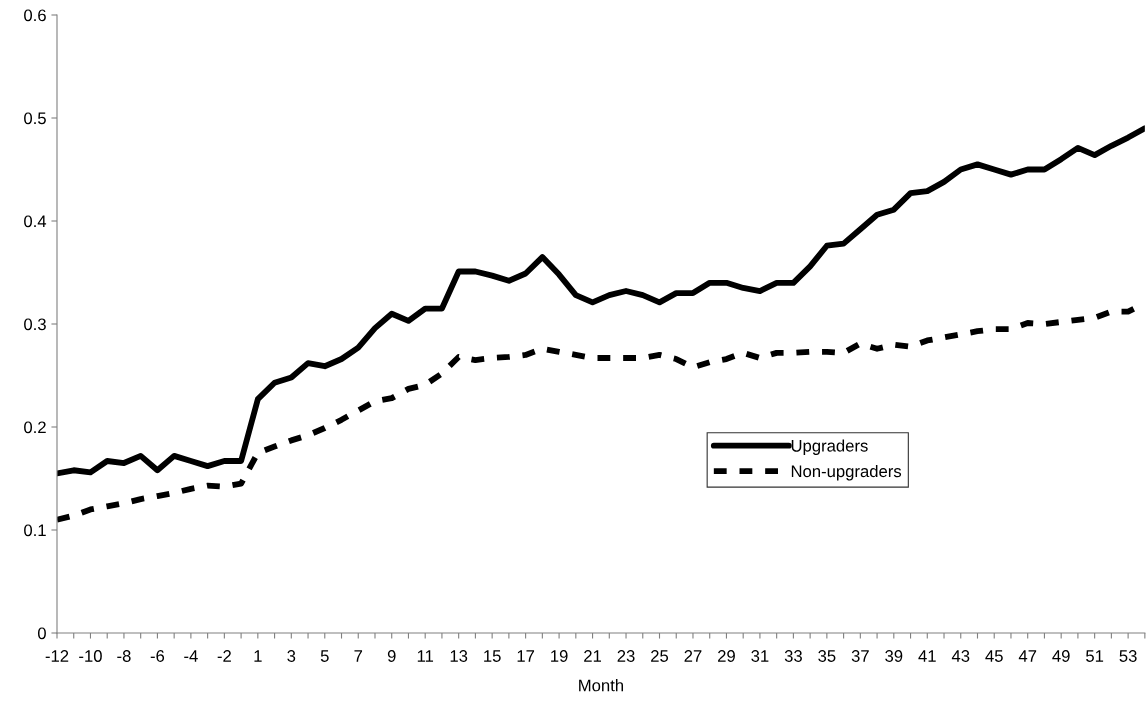 This screenshot has width=1146, height=717. Describe the element at coordinates (492, 656) in the screenshot. I see `x-tick-label: 15` at that location.